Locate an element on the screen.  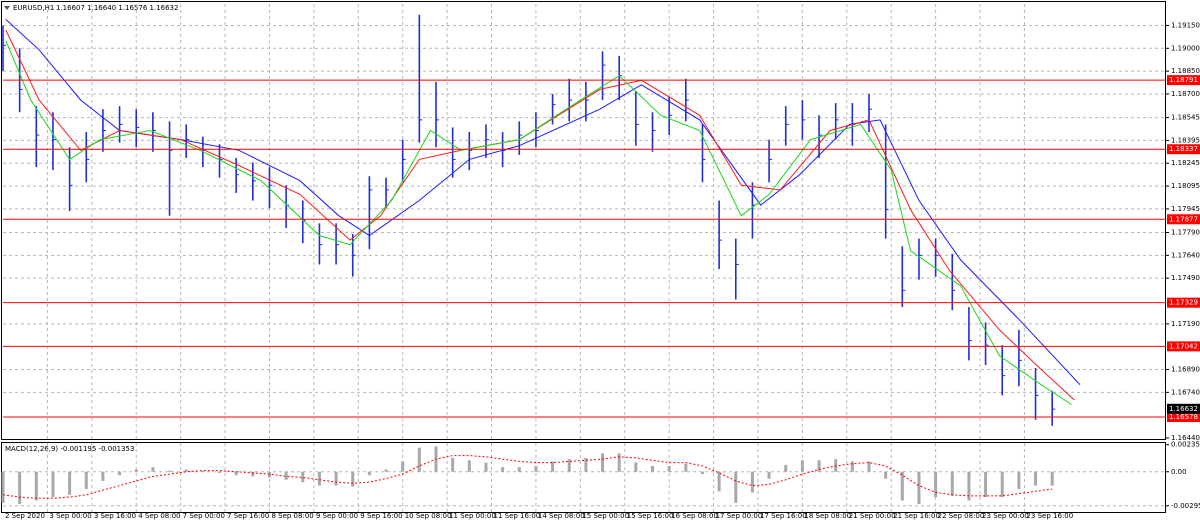
y-tick-label: 1.19000 is located at coordinates (1185, 48).